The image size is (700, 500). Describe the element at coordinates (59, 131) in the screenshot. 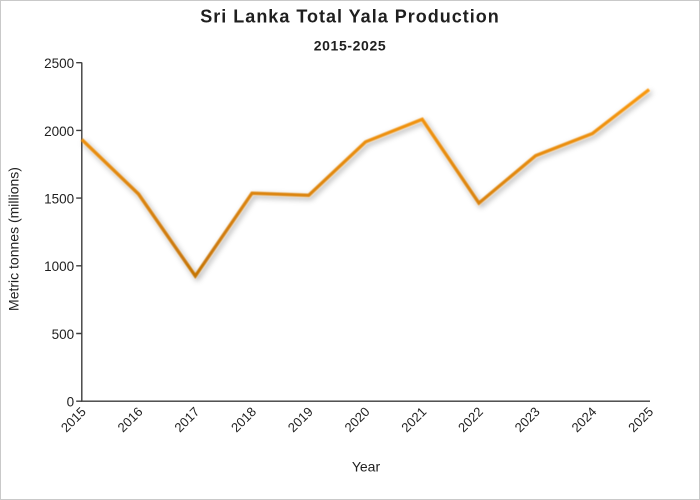

I see `svg-text: 2000` at that location.